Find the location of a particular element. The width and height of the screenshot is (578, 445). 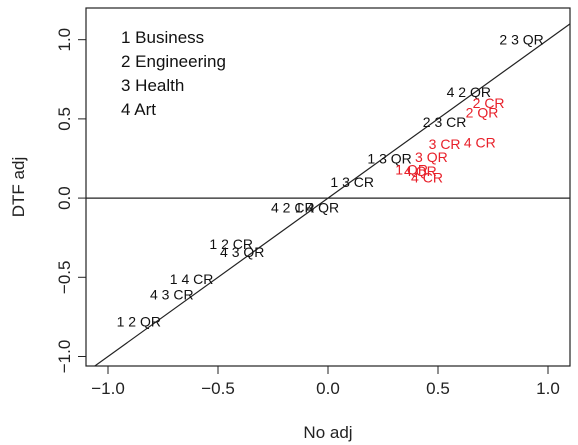

point-label: 1 2 QR is located at coordinates (139, 322).